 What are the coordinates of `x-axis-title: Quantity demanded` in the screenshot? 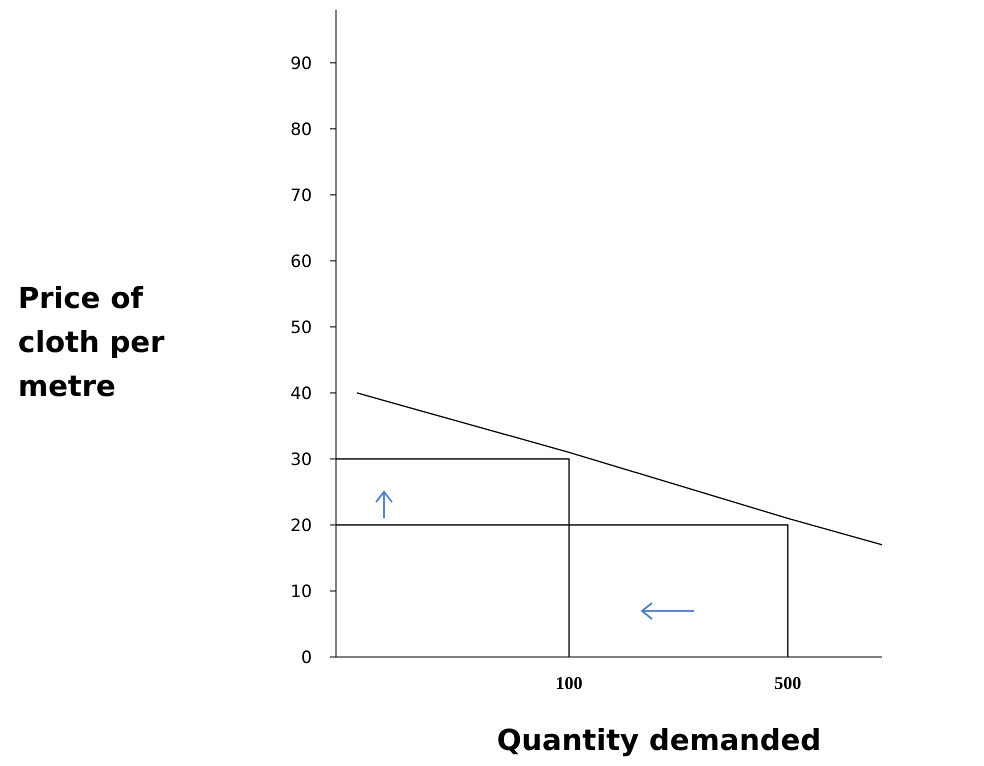 It's located at (659, 740).